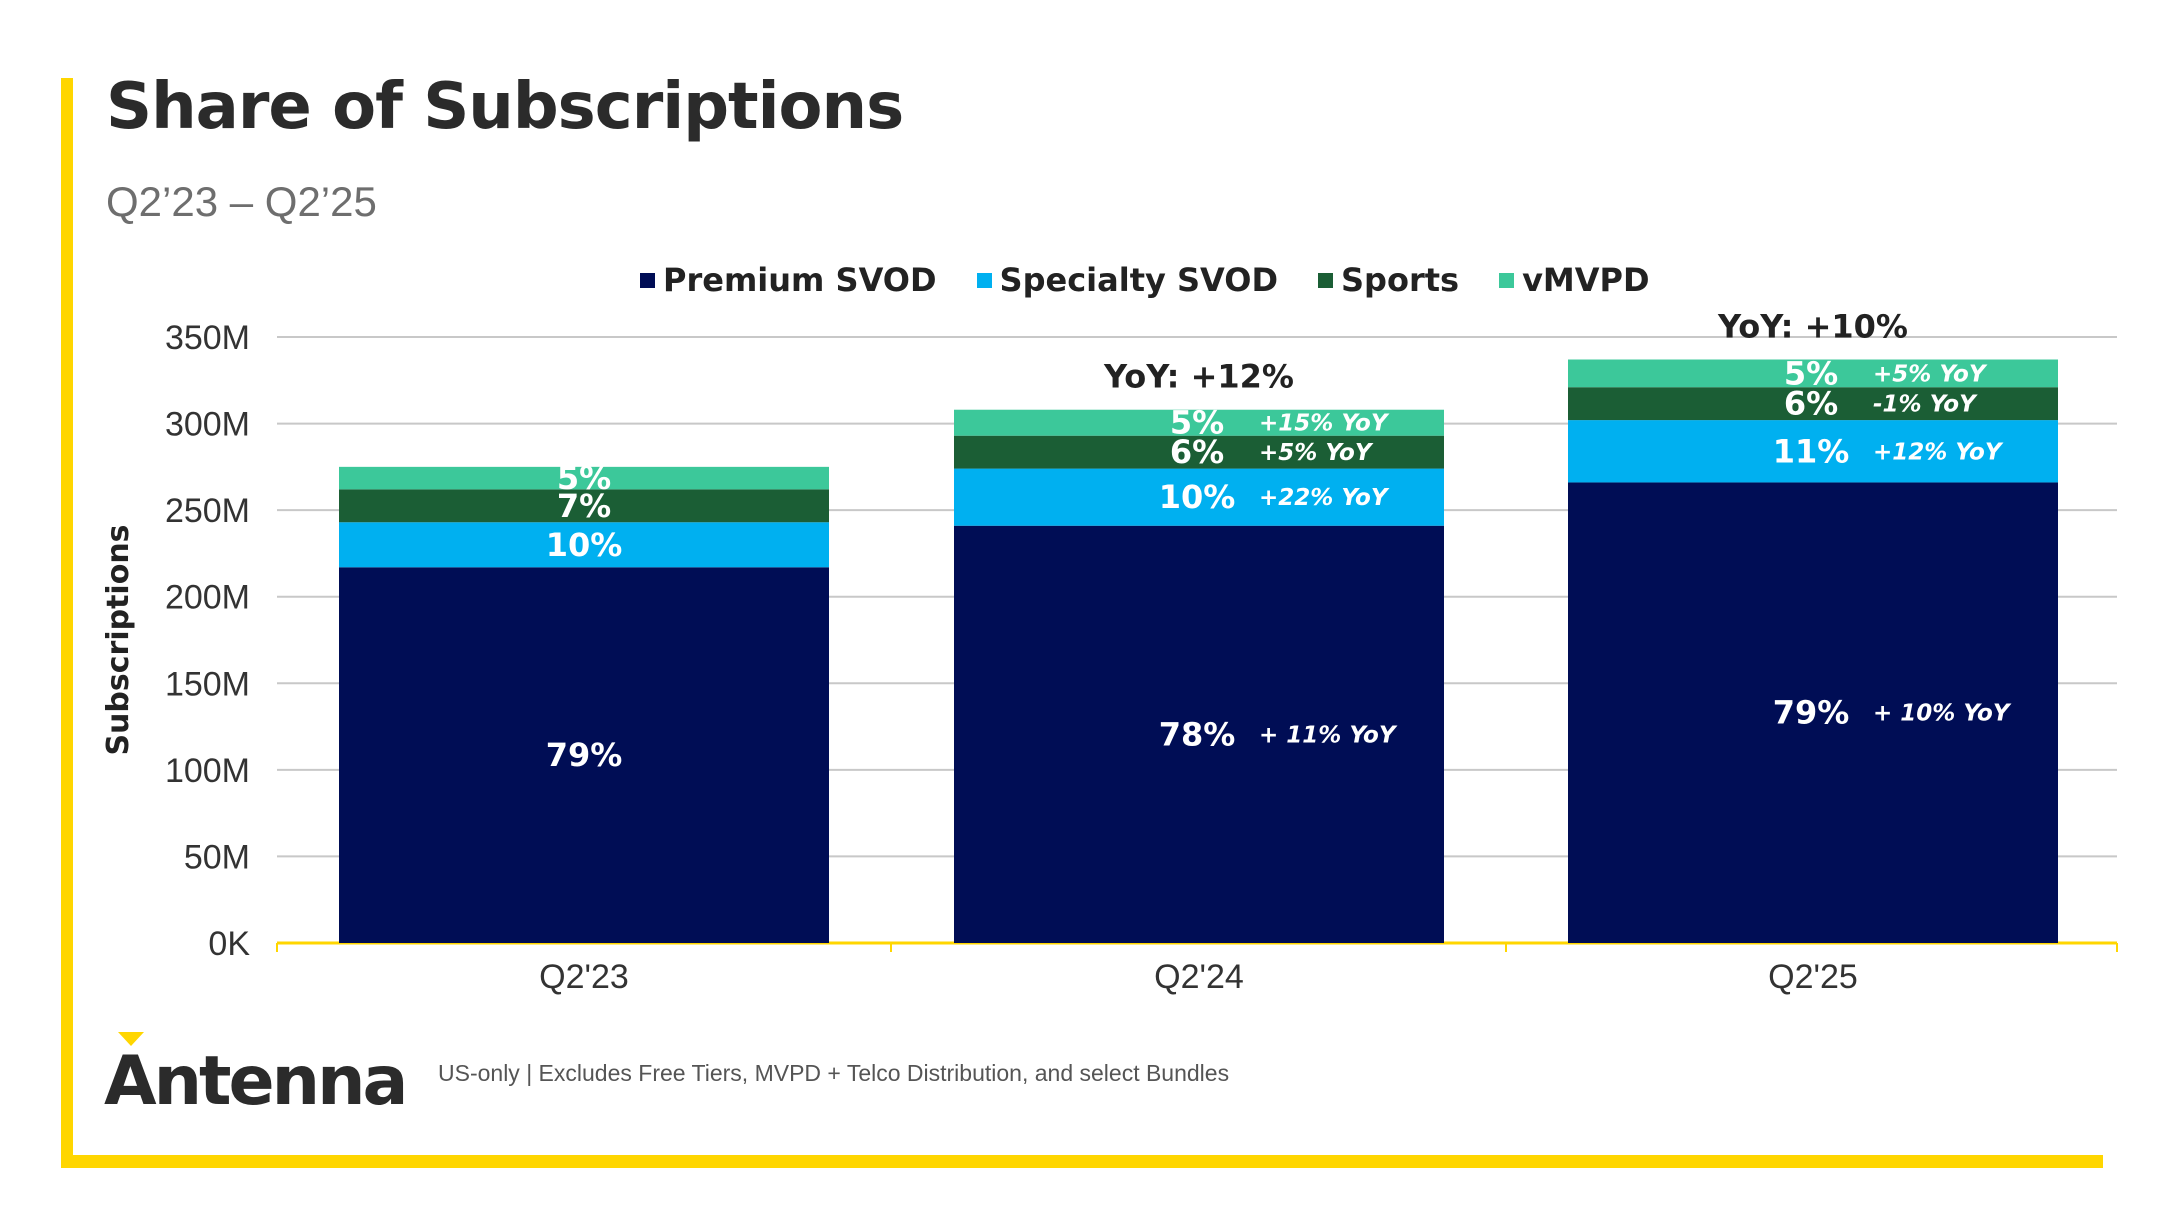  What do you see at coordinates (1198, 377) in the screenshot?
I see `total-yoy-label: YoY: +12%` at bounding box center [1198, 377].